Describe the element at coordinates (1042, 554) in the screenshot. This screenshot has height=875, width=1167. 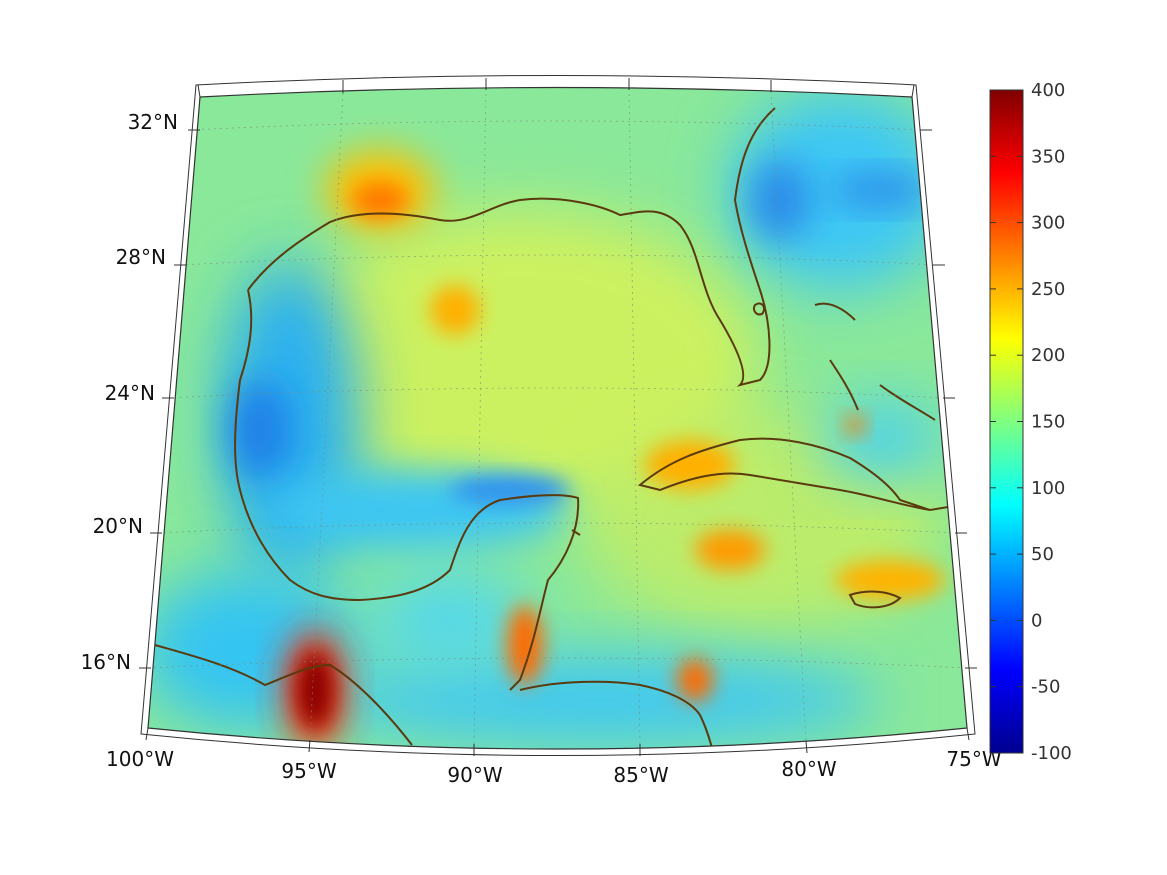
I see `colorbar-label: 50` at that location.